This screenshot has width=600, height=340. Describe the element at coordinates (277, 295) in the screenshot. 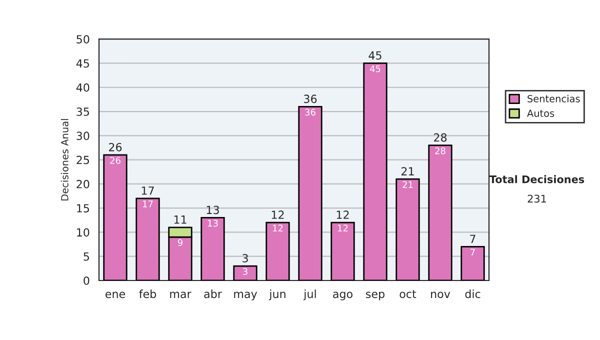

I see `x-tick-label: jun` at that location.